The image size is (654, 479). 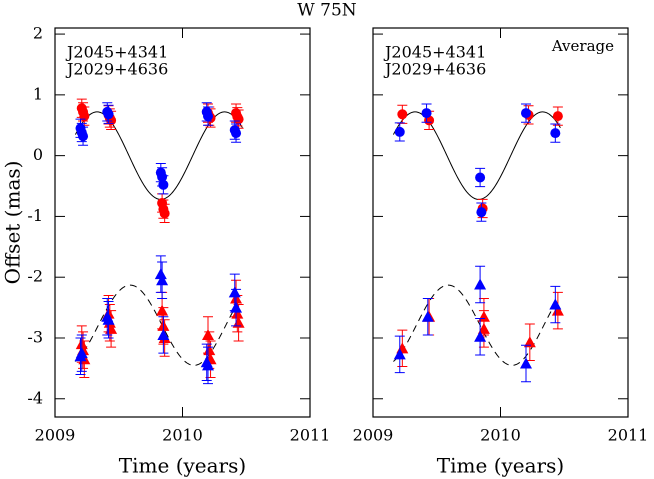 What do you see at coordinates (475, 325) in the screenshot?
I see `model-curve` at bounding box center [475, 325].